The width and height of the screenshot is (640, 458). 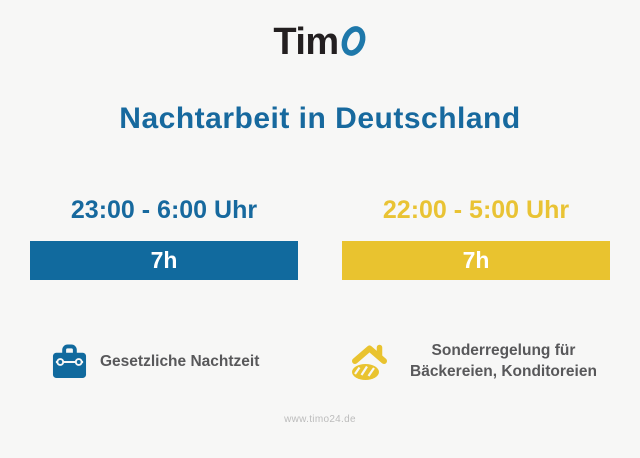 I want to click on legend-label-bakery-line1: Sonderregelung für, so click(x=503, y=350).